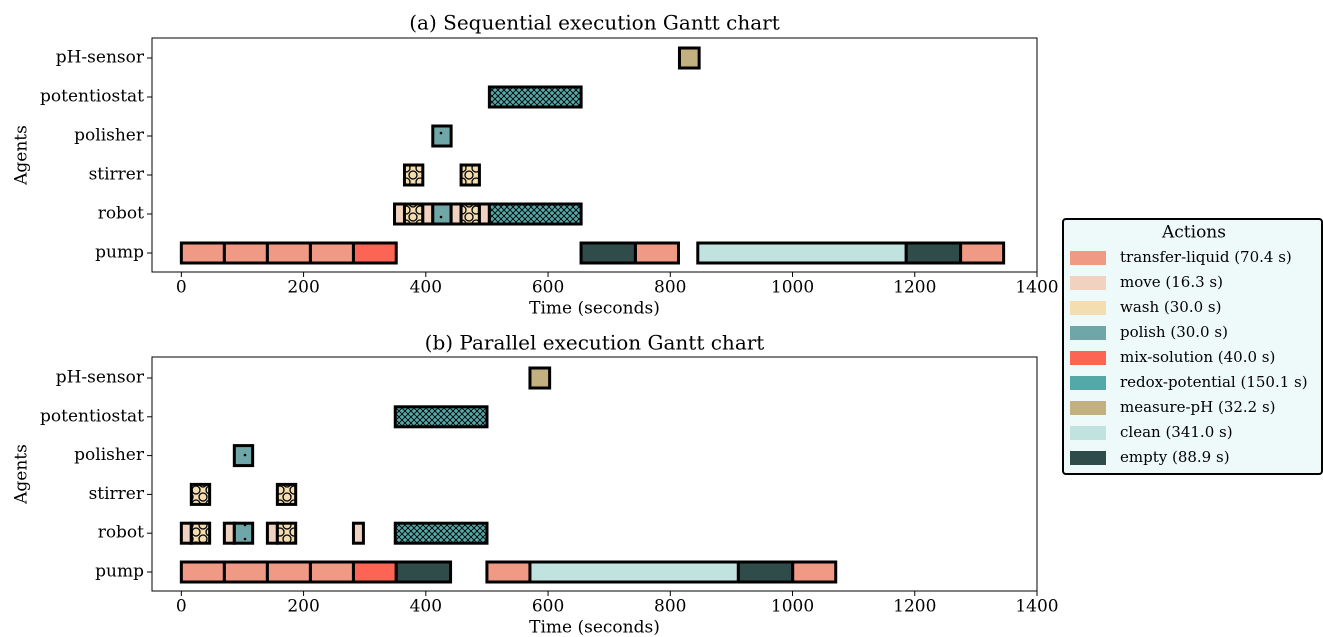 The width and height of the screenshot is (1323, 637). What do you see at coordinates (426, 288) in the screenshot?
I see `x-tick-label: 400` at bounding box center [426, 288].